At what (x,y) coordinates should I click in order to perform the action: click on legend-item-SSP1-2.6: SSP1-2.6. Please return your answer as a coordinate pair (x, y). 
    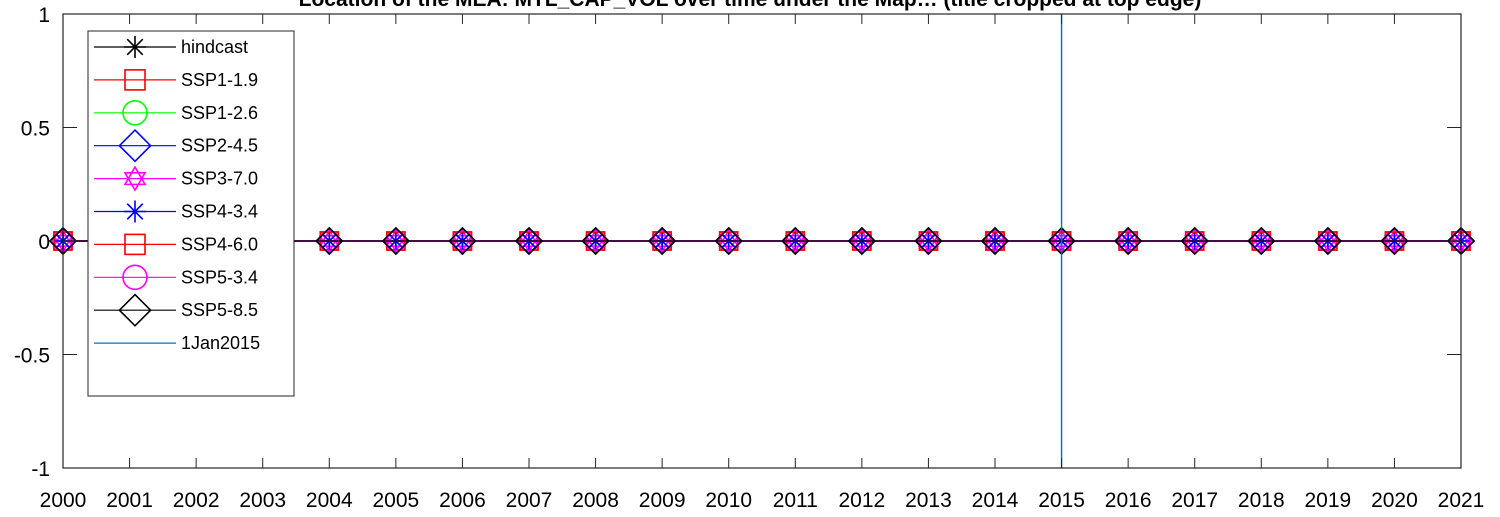
    Looking at the image, I should click on (176, 113).